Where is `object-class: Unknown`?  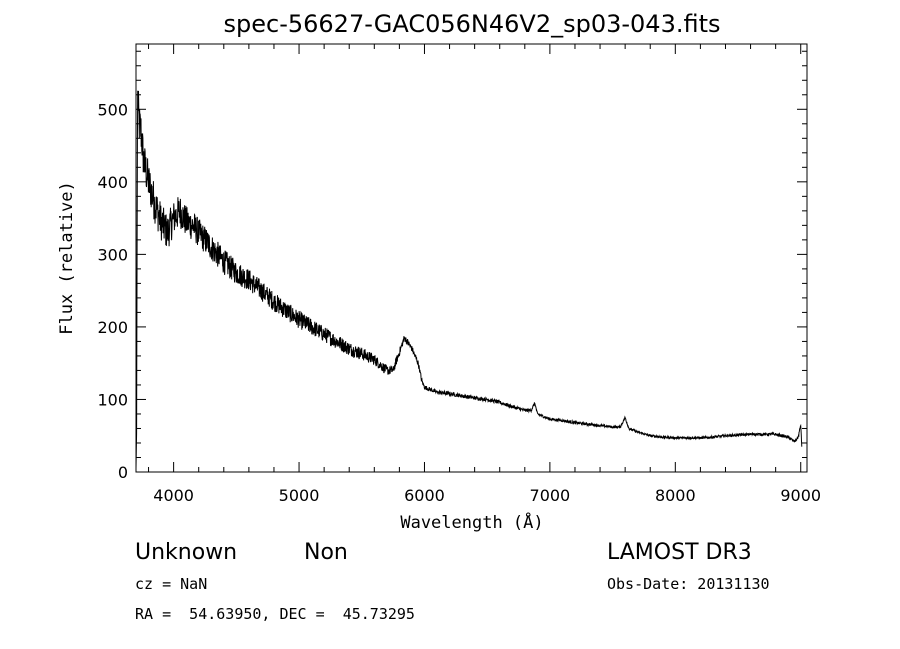 object-class: Unknown is located at coordinates (186, 552).